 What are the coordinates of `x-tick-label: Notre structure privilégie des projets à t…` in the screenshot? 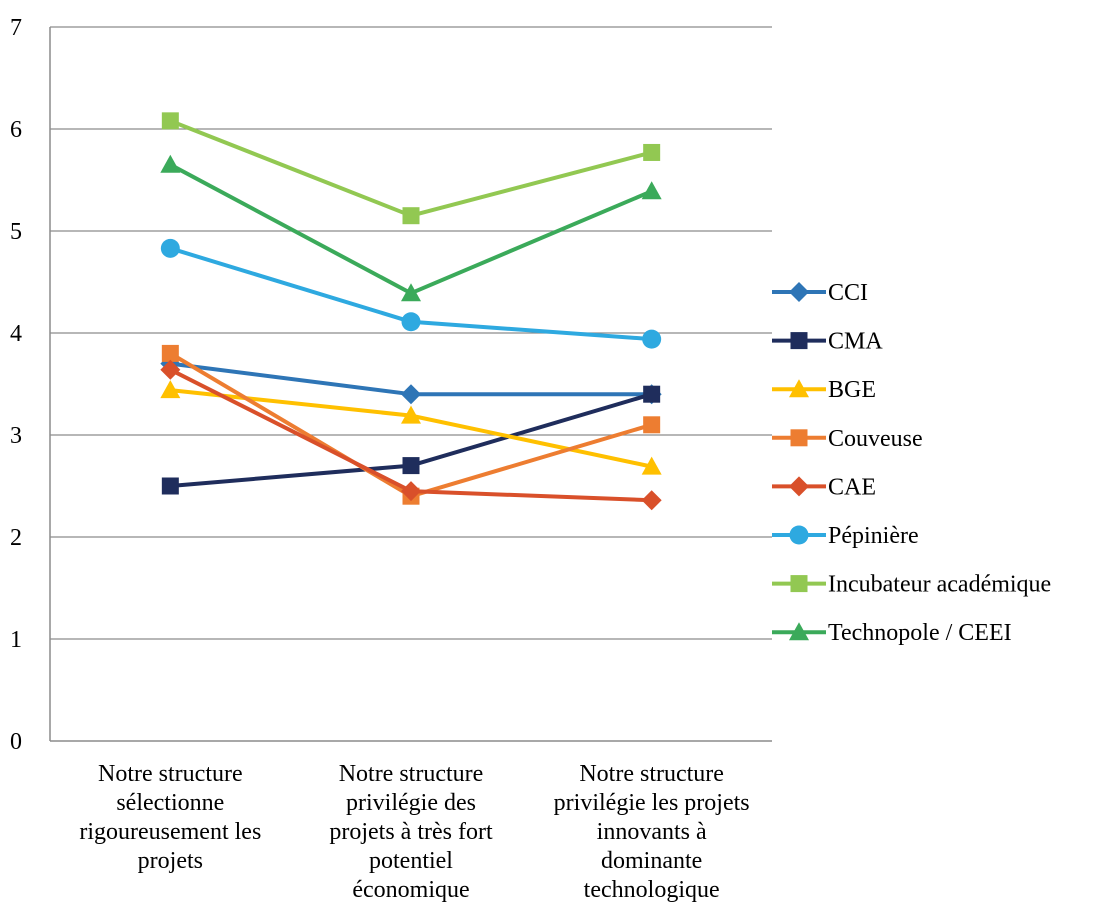 It's located at (411, 832).